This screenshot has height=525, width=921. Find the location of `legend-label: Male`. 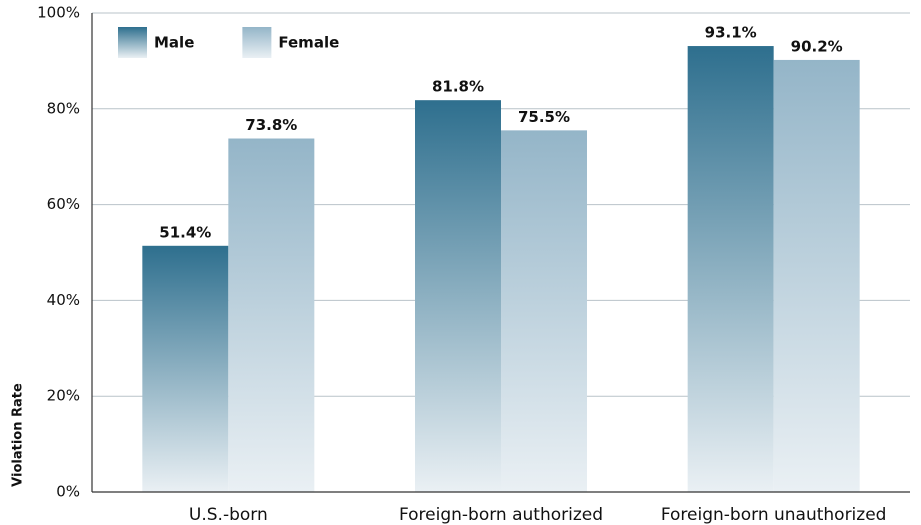

legend-label: Male is located at coordinates (174, 43).